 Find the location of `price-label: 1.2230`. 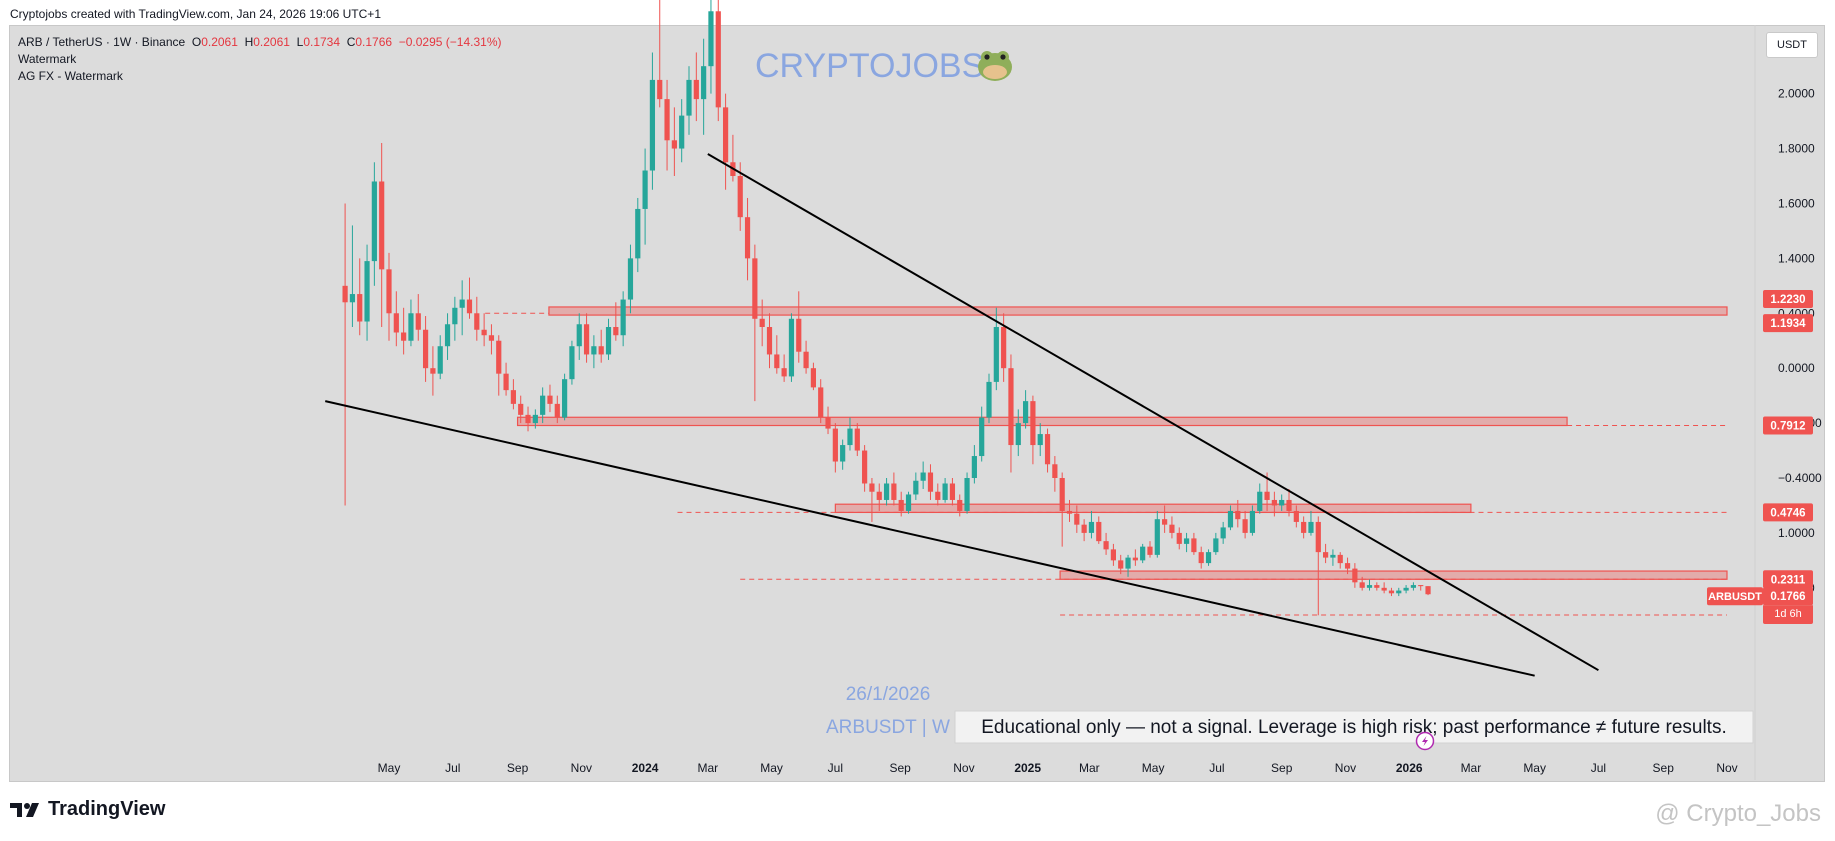

price-label: 1.2230 is located at coordinates (1788, 298).